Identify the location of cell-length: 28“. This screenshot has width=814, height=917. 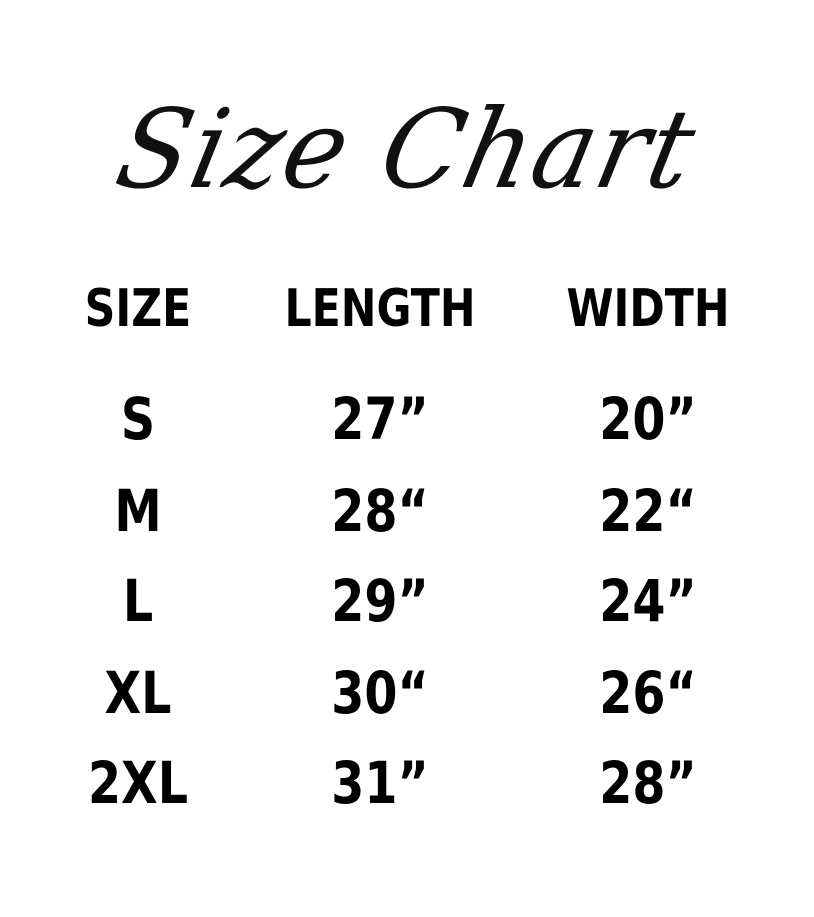
(380, 511).